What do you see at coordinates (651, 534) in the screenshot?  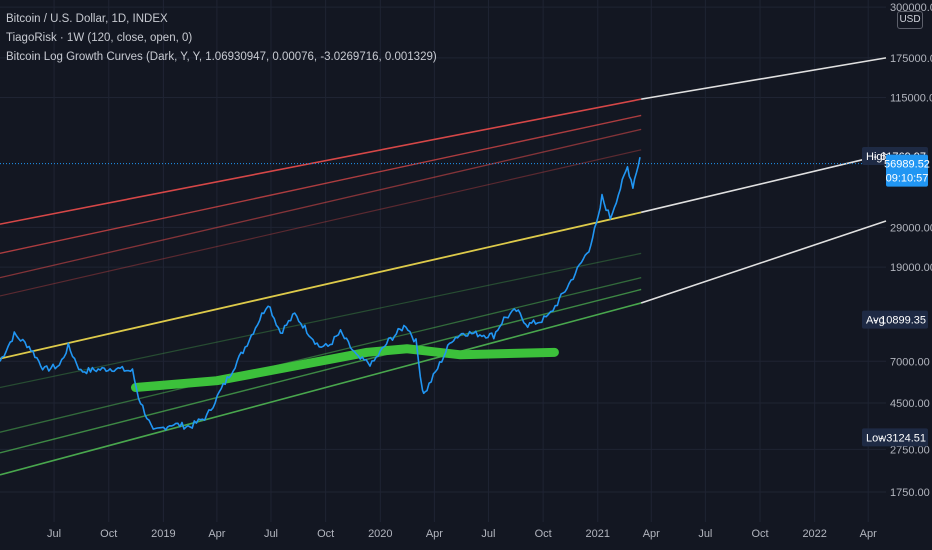 I see `x-tick-label-11: Apr` at bounding box center [651, 534].